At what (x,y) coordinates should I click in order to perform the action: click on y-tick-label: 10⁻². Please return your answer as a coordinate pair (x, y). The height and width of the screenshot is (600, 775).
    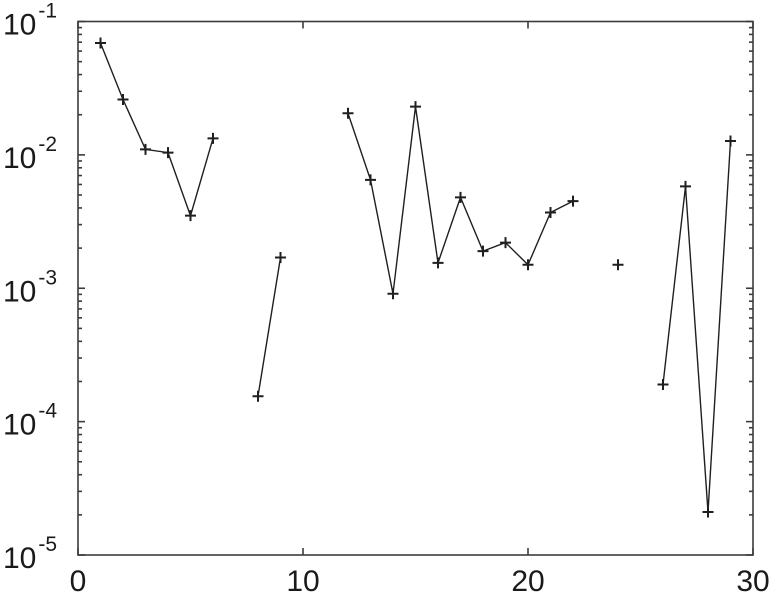
    Looking at the image, I should click on (30, 154).